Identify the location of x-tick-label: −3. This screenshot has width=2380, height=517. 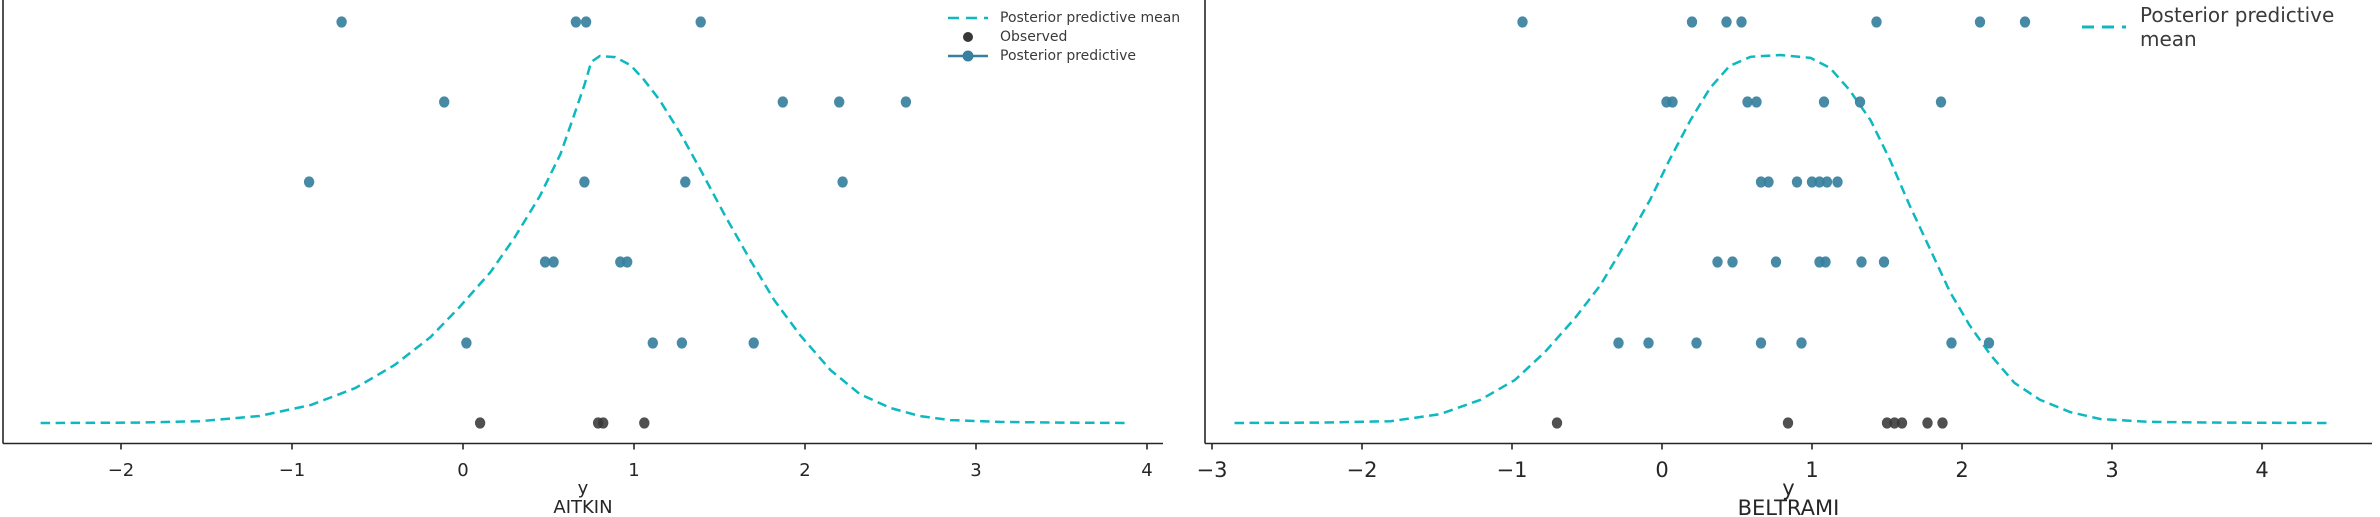
(1212, 470).